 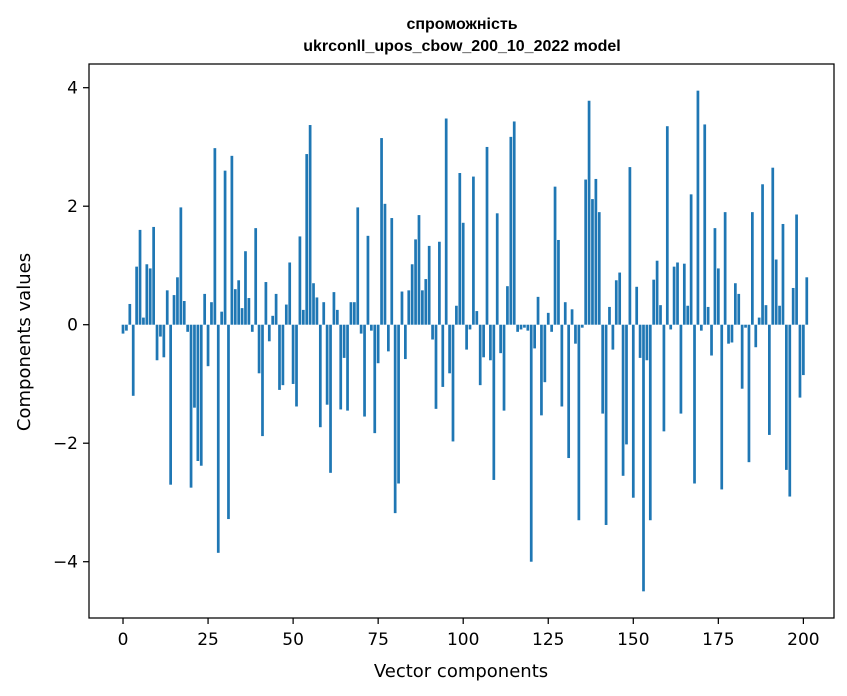 I want to click on x-tick-label: 50, so click(x=293, y=640).